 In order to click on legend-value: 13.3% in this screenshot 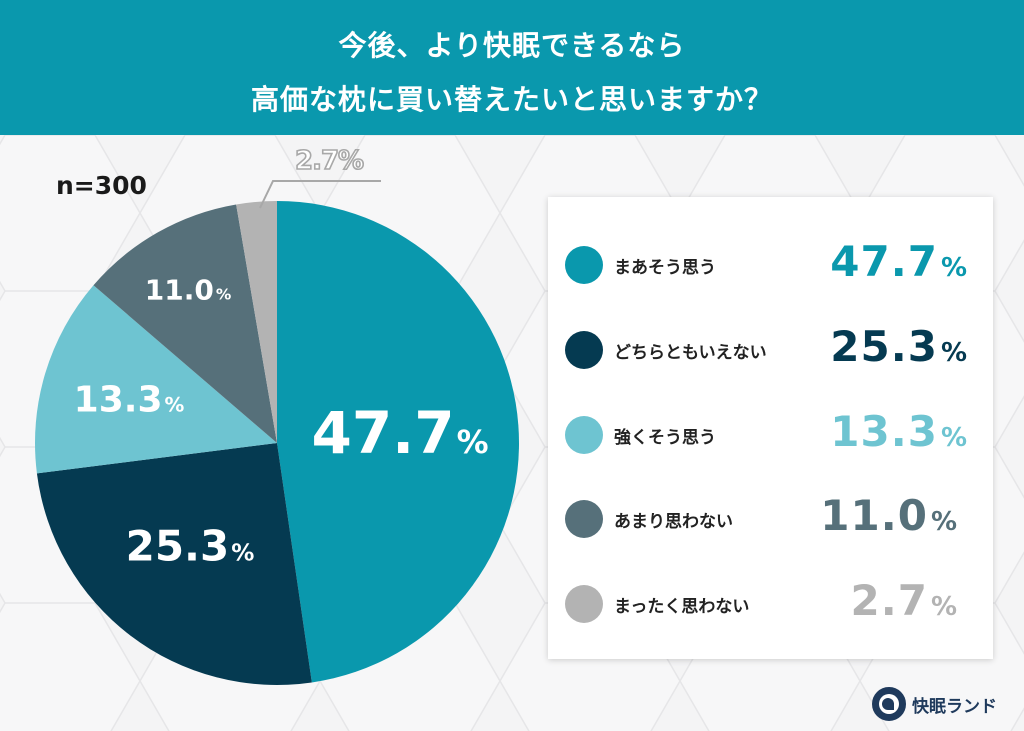, I will do `click(899, 431)`.